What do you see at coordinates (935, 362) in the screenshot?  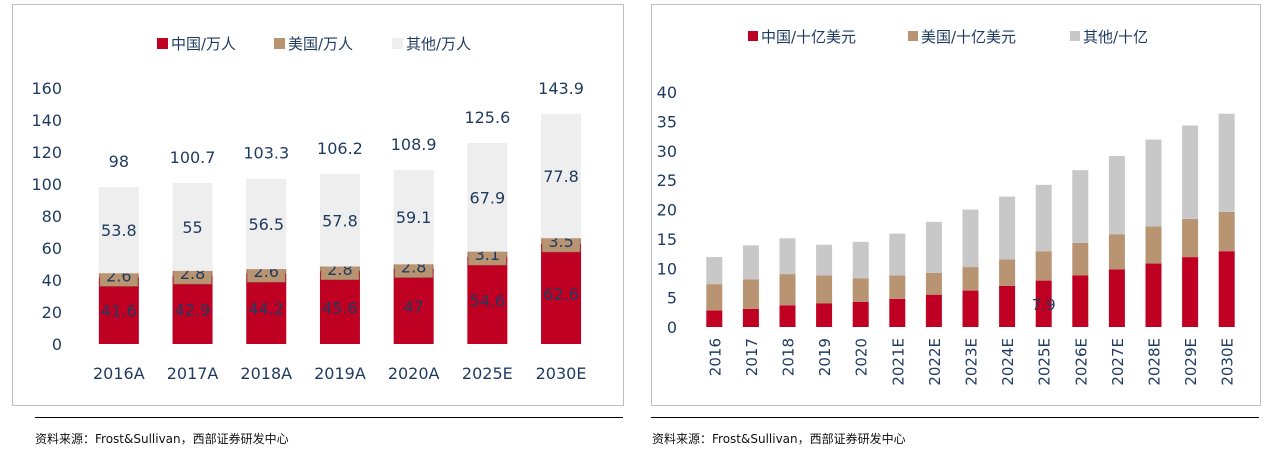 I see `x-tick-label: 2022E` at bounding box center [935, 362].